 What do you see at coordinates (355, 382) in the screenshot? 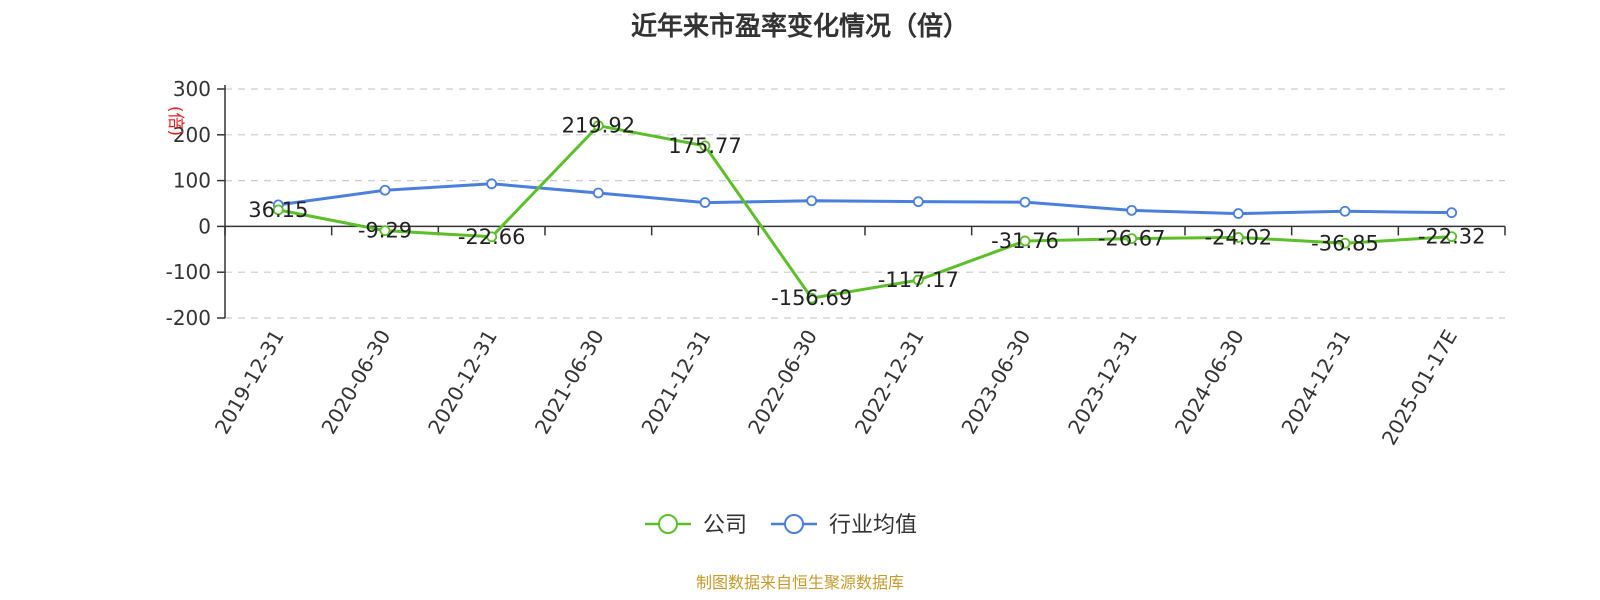
I see `x-tick-label: 2020-06-30` at bounding box center [355, 382].